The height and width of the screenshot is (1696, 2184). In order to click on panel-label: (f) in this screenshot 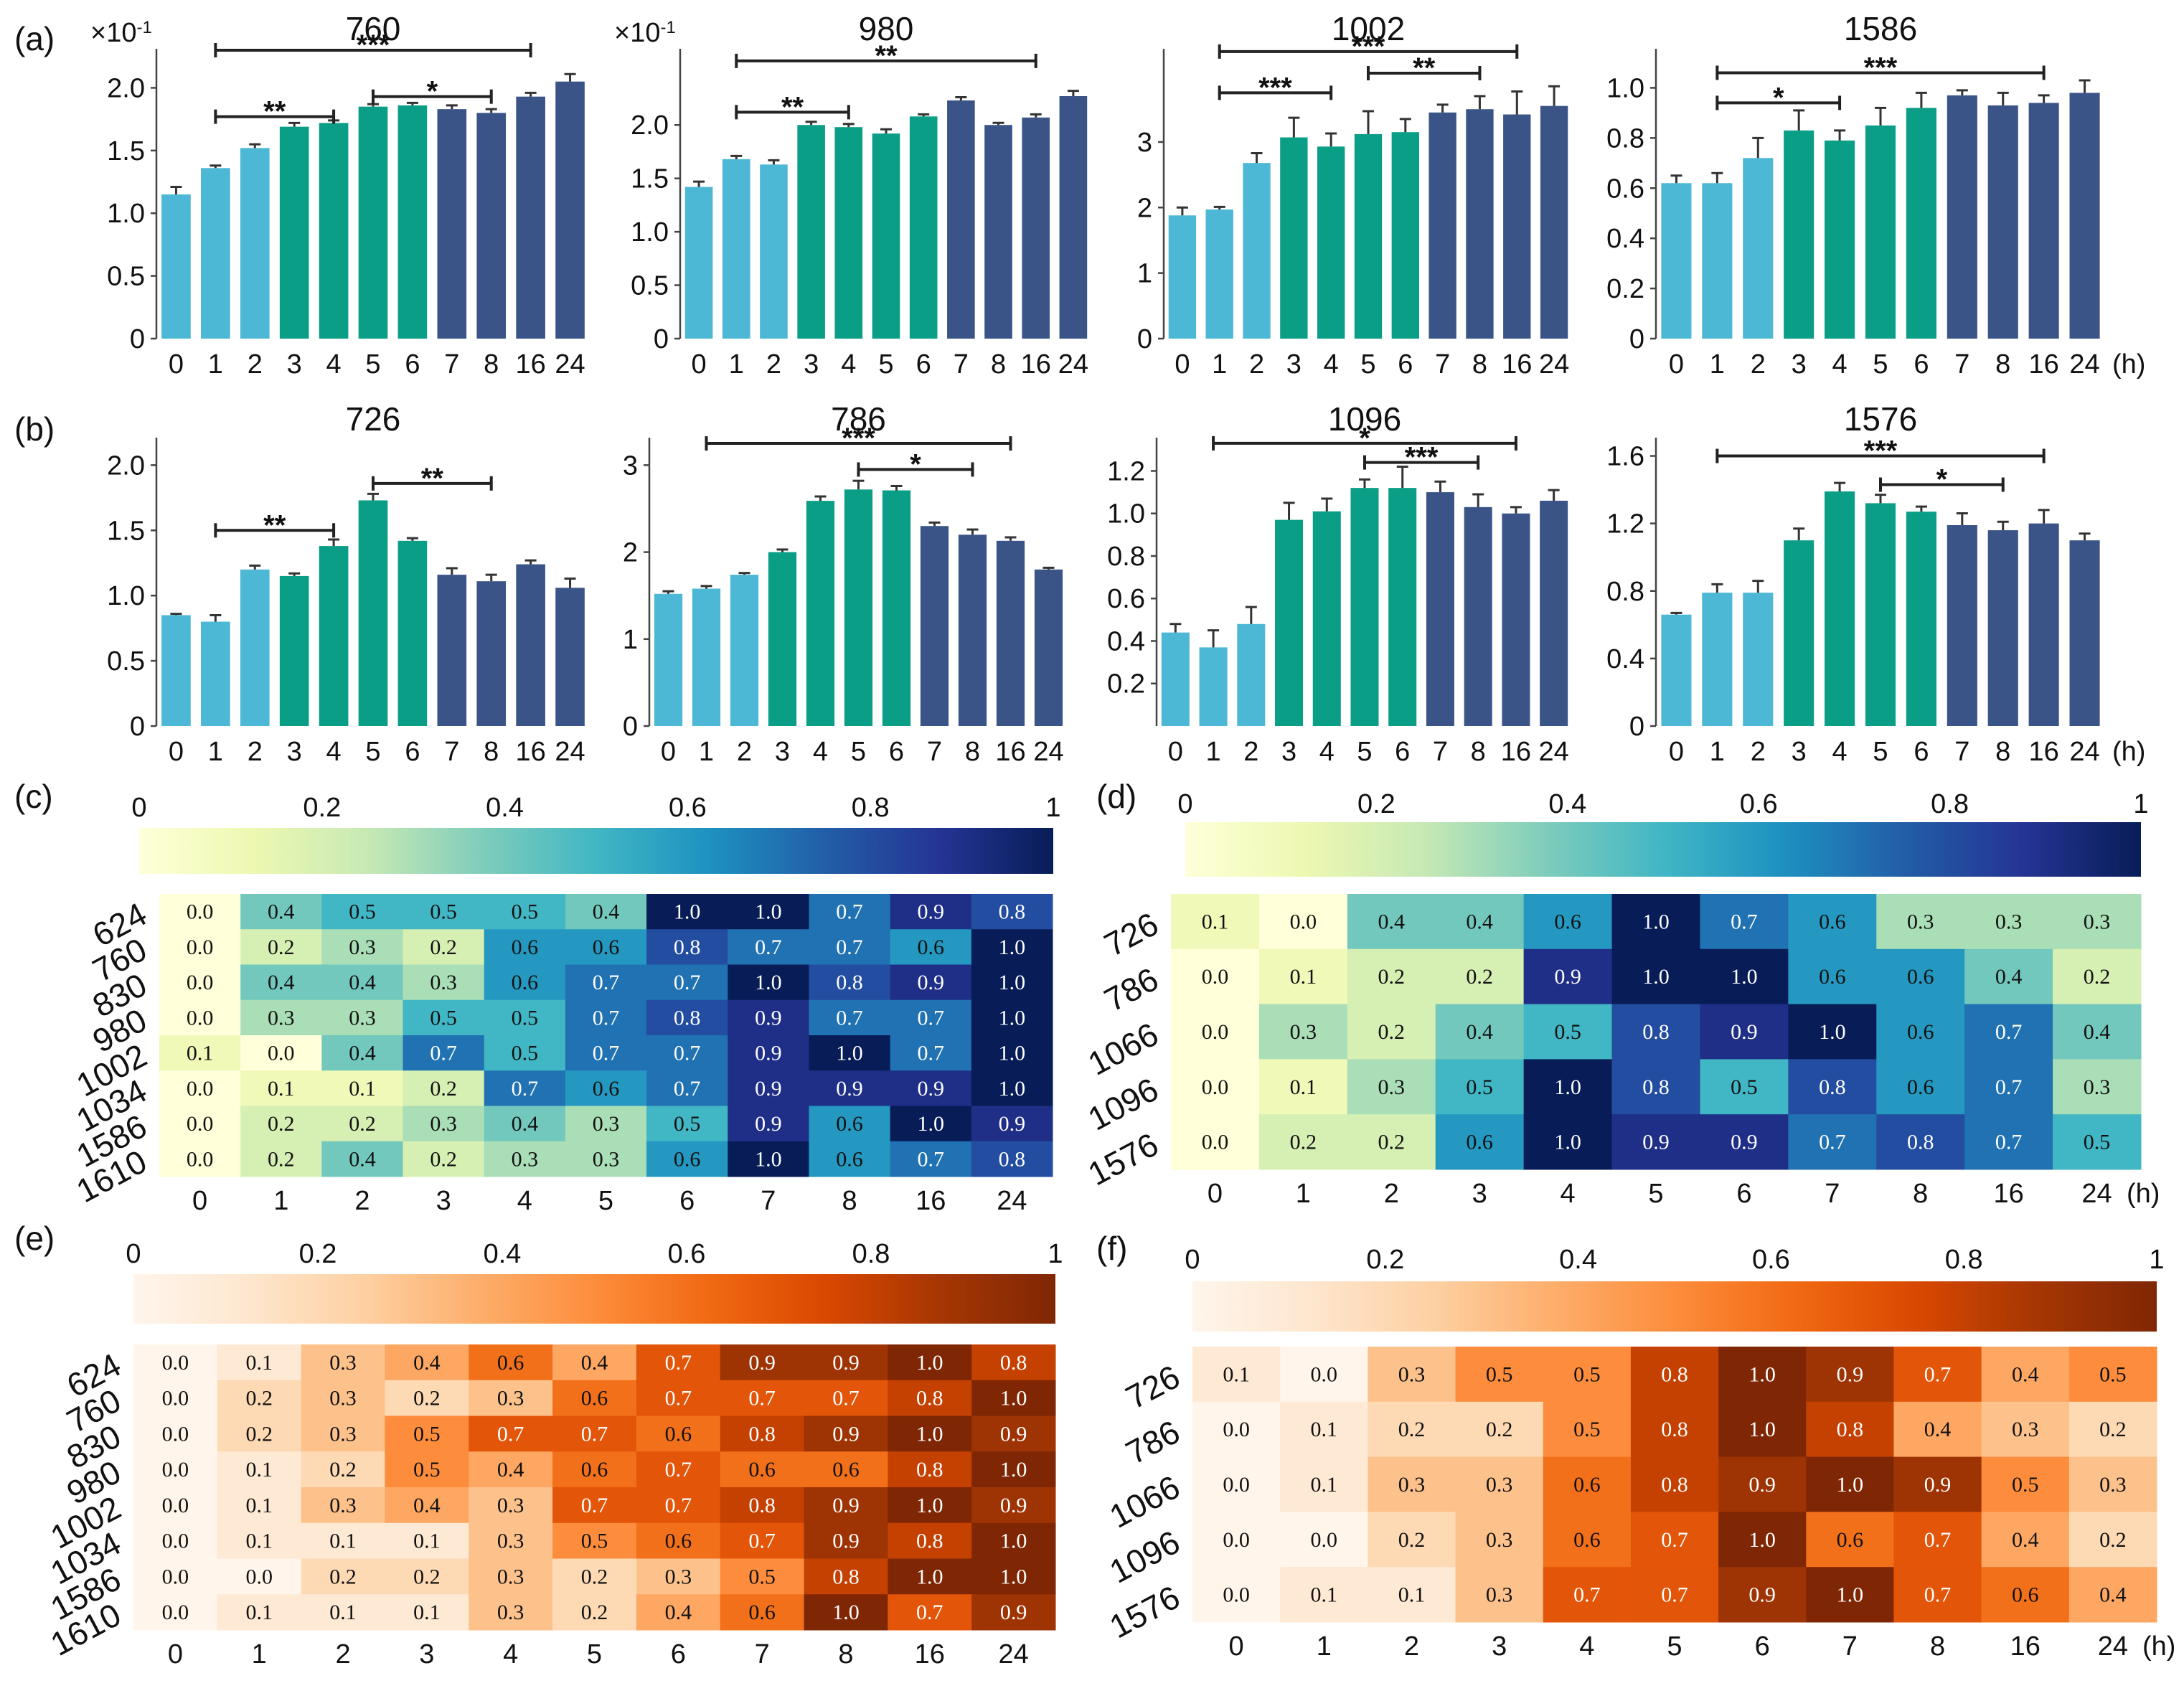, I will do `click(1111, 1248)`.